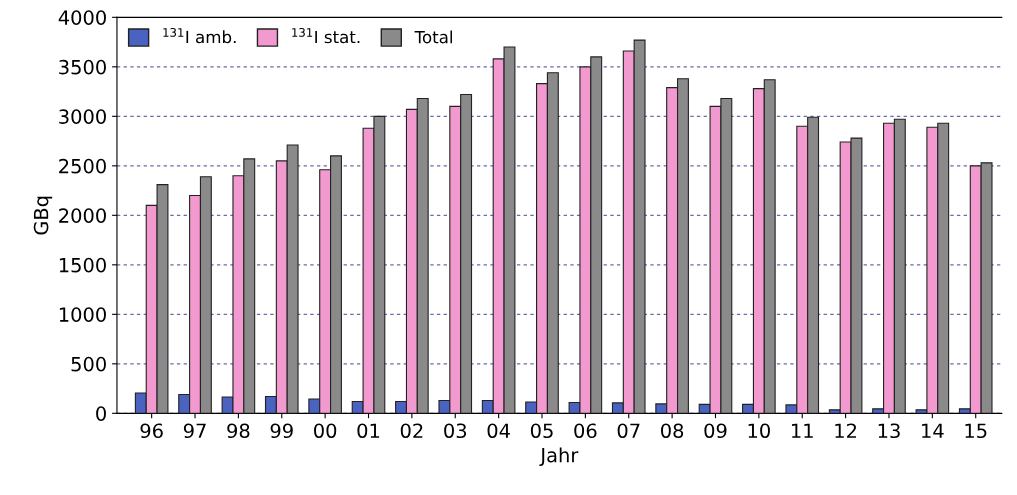 Image resolution: width=1017 pixels, height=495 pixels. I want to click on x-tick-label: 03, so click(455, 431).